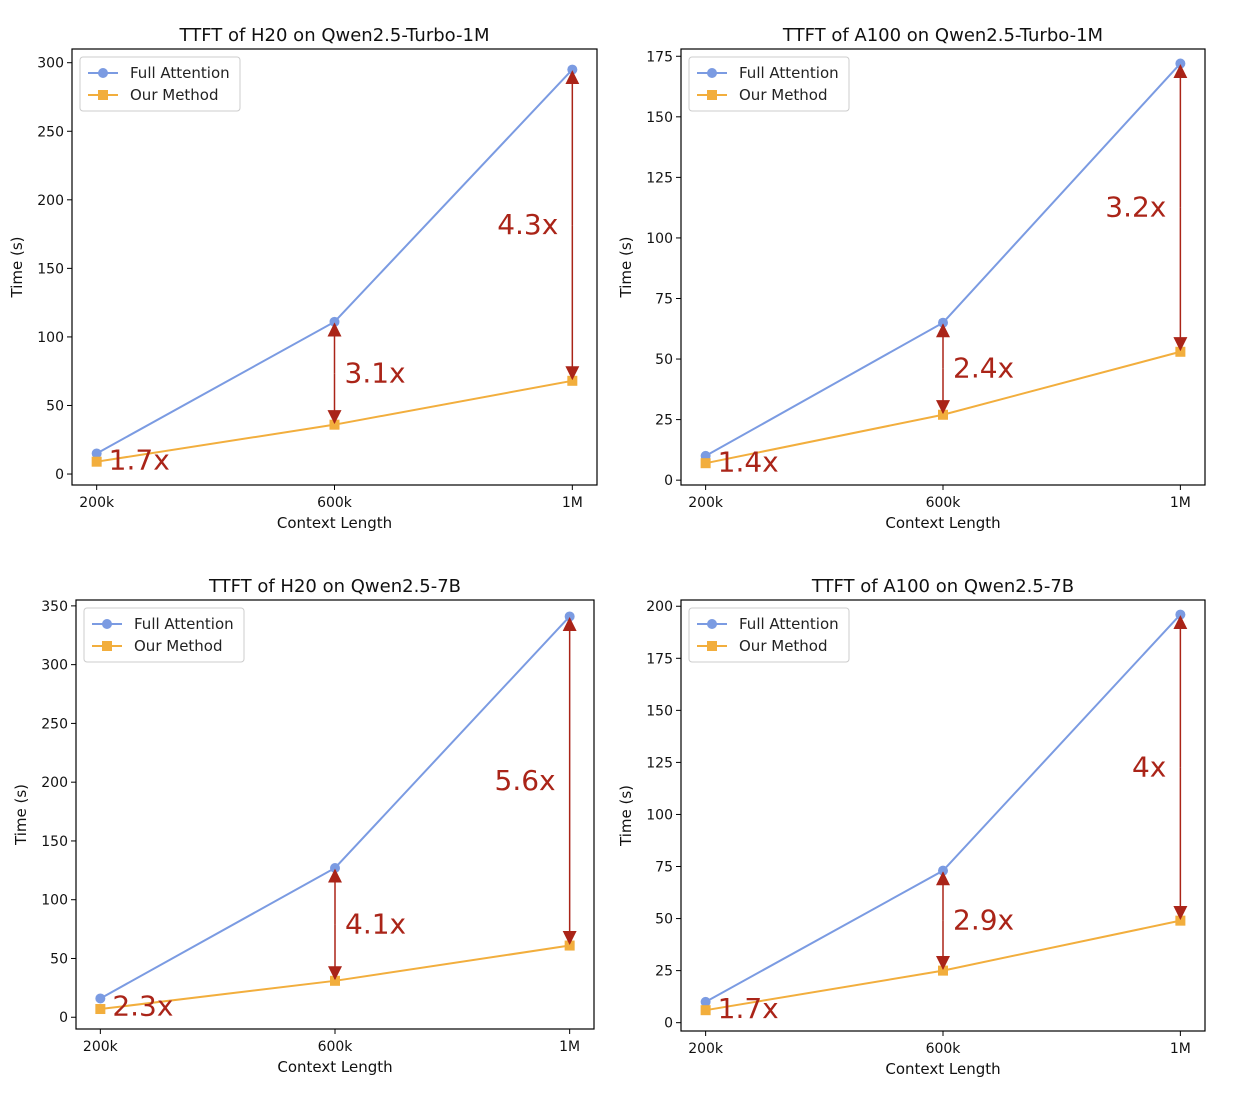 The width and height of the screenshot is (1244, 1100). What do you see at coordinates (1135, 207) in the screenshot?
I see `speedup-label: 3.2x` at bounding box center [1135, 207].